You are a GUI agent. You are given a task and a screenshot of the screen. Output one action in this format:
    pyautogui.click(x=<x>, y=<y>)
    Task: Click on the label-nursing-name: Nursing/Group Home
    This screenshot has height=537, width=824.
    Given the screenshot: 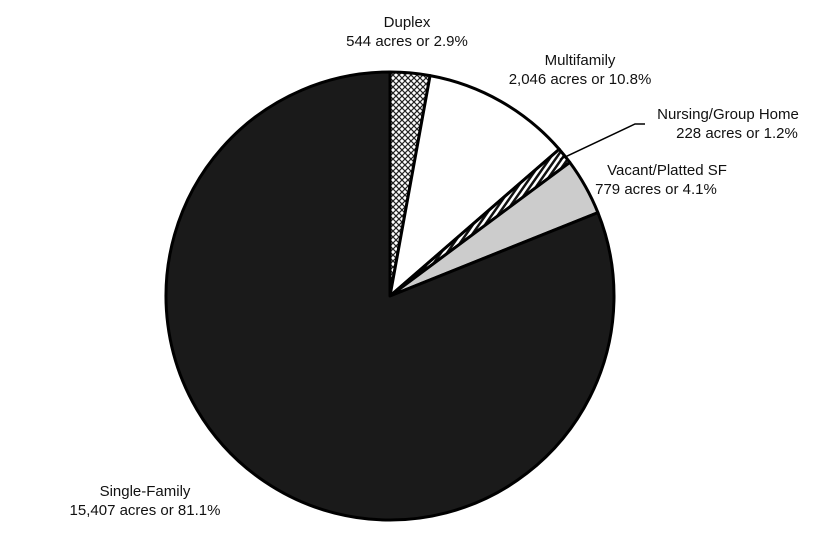 What is the action you would take?
    pyautogui.click(x=728, y=114)
    